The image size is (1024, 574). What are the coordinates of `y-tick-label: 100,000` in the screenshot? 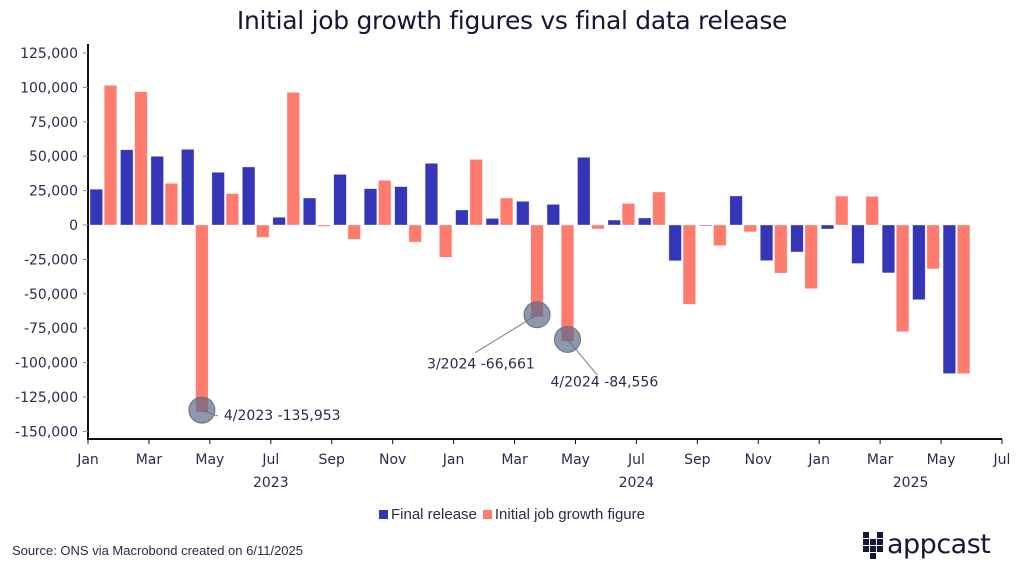 It's located at (49, 88).